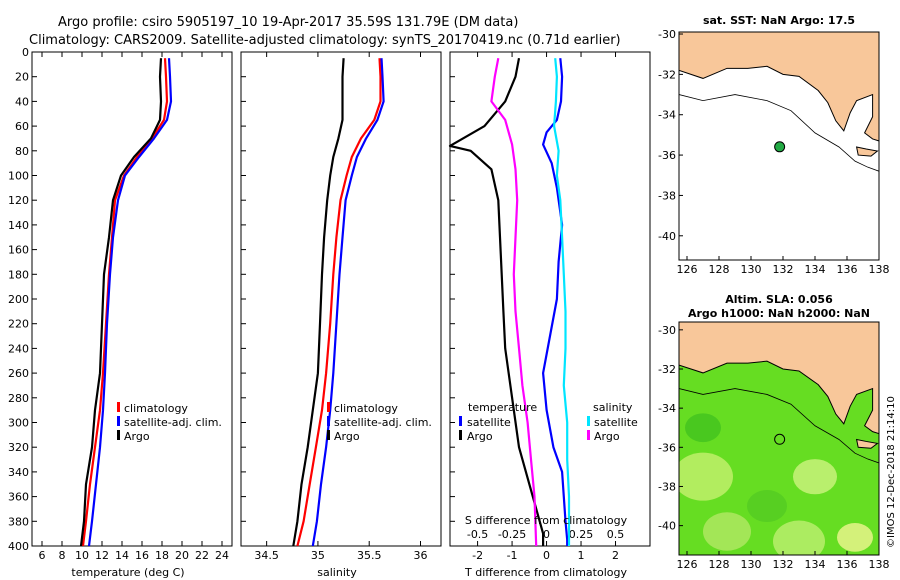 The image size is (900, 580). What do you see at coordinates (127, 572) in the screenshot?
I see `temperature-xlabel: temperature (deg C)` at bounding box center [127, 572].